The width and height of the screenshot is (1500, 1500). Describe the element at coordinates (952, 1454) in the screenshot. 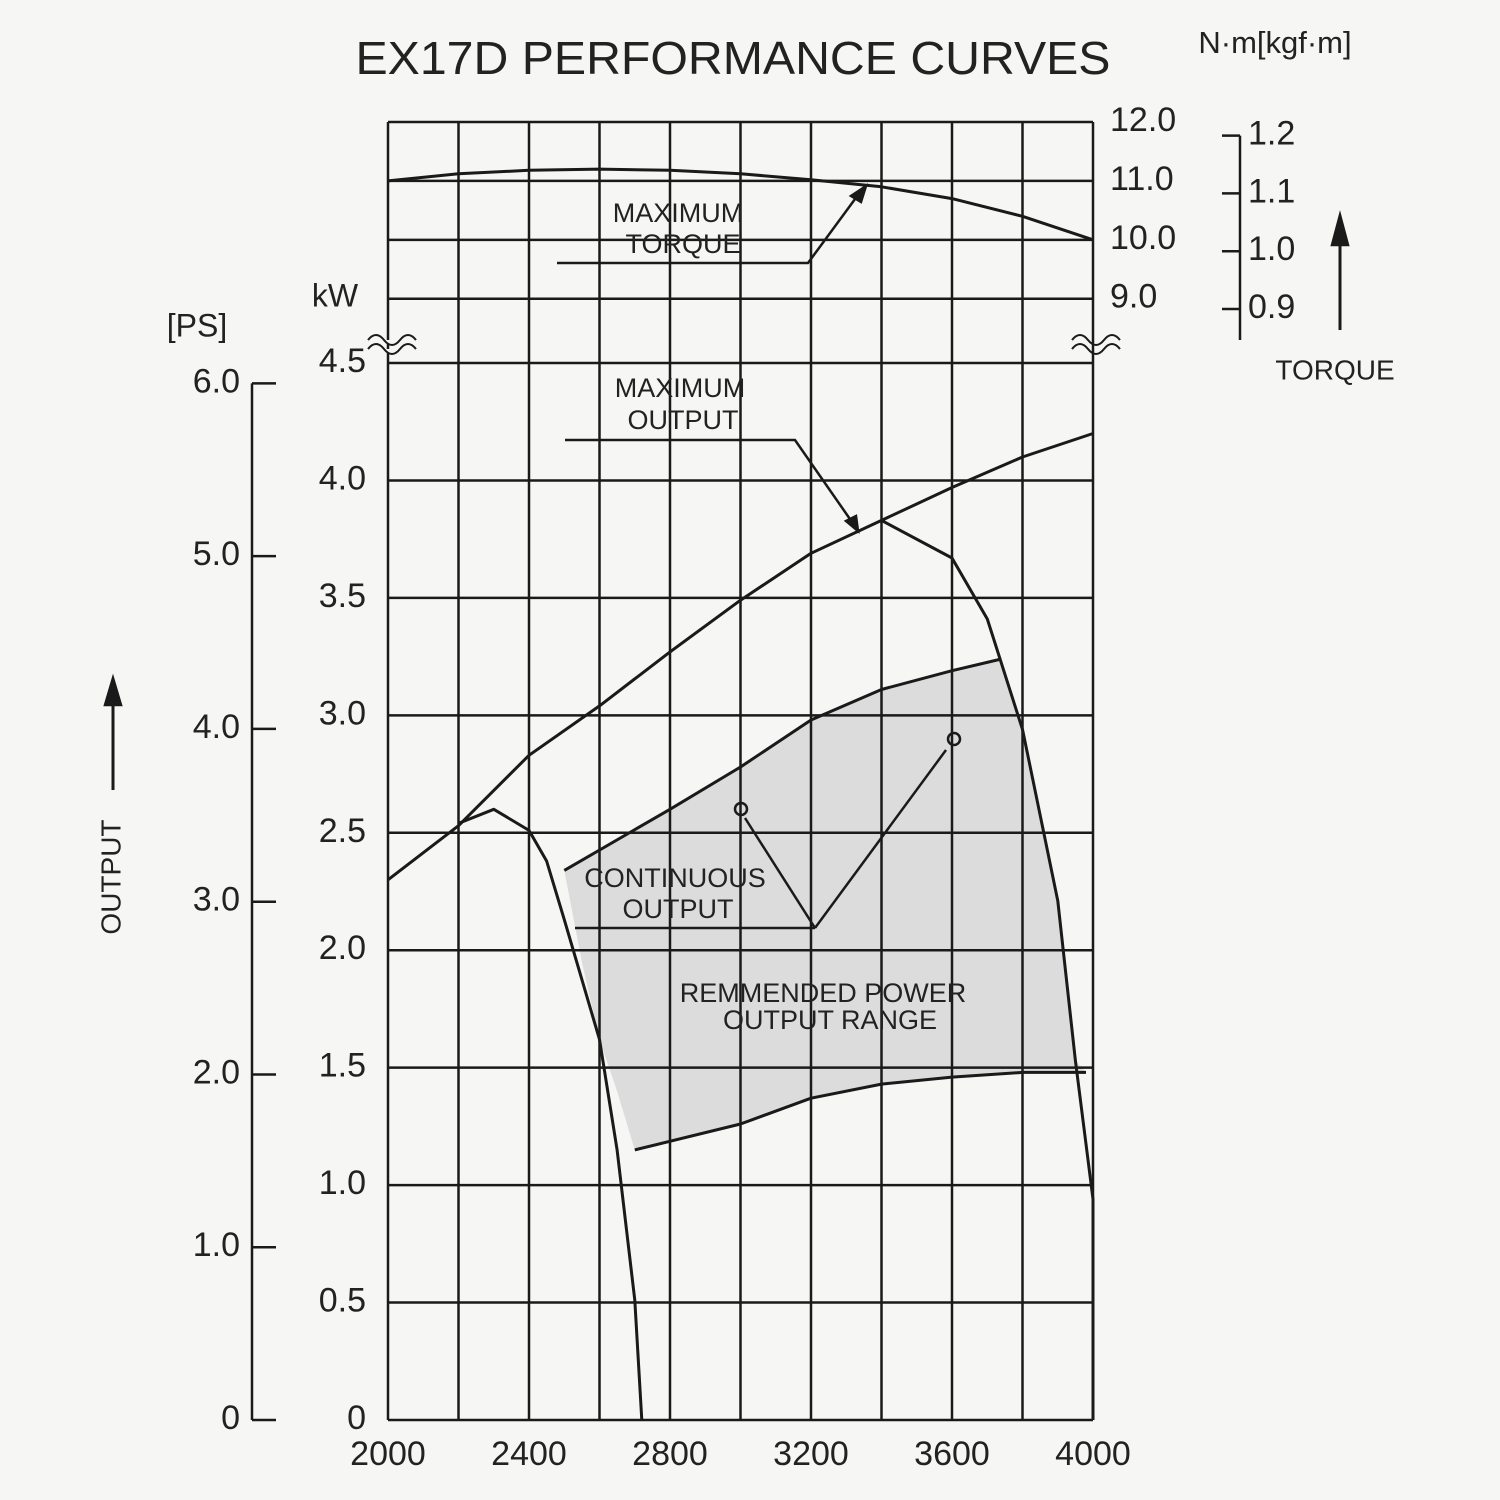

I see `x-tick-label: 3600` at that location.